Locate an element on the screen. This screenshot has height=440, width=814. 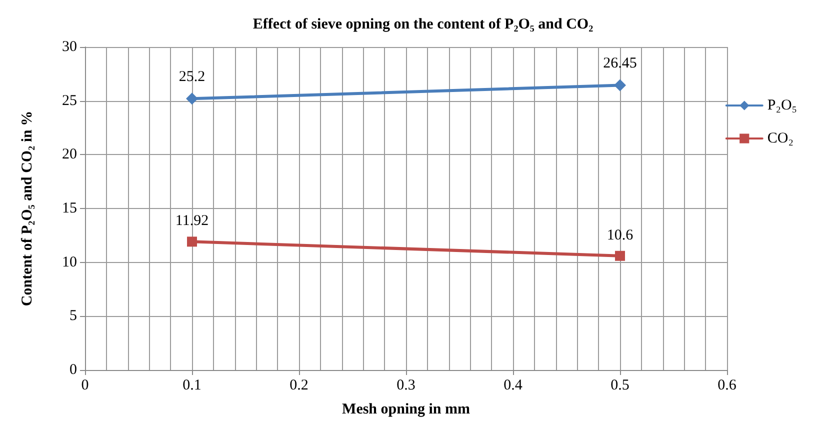
legend-label: CO₂ is located at coordinates (780, 138).